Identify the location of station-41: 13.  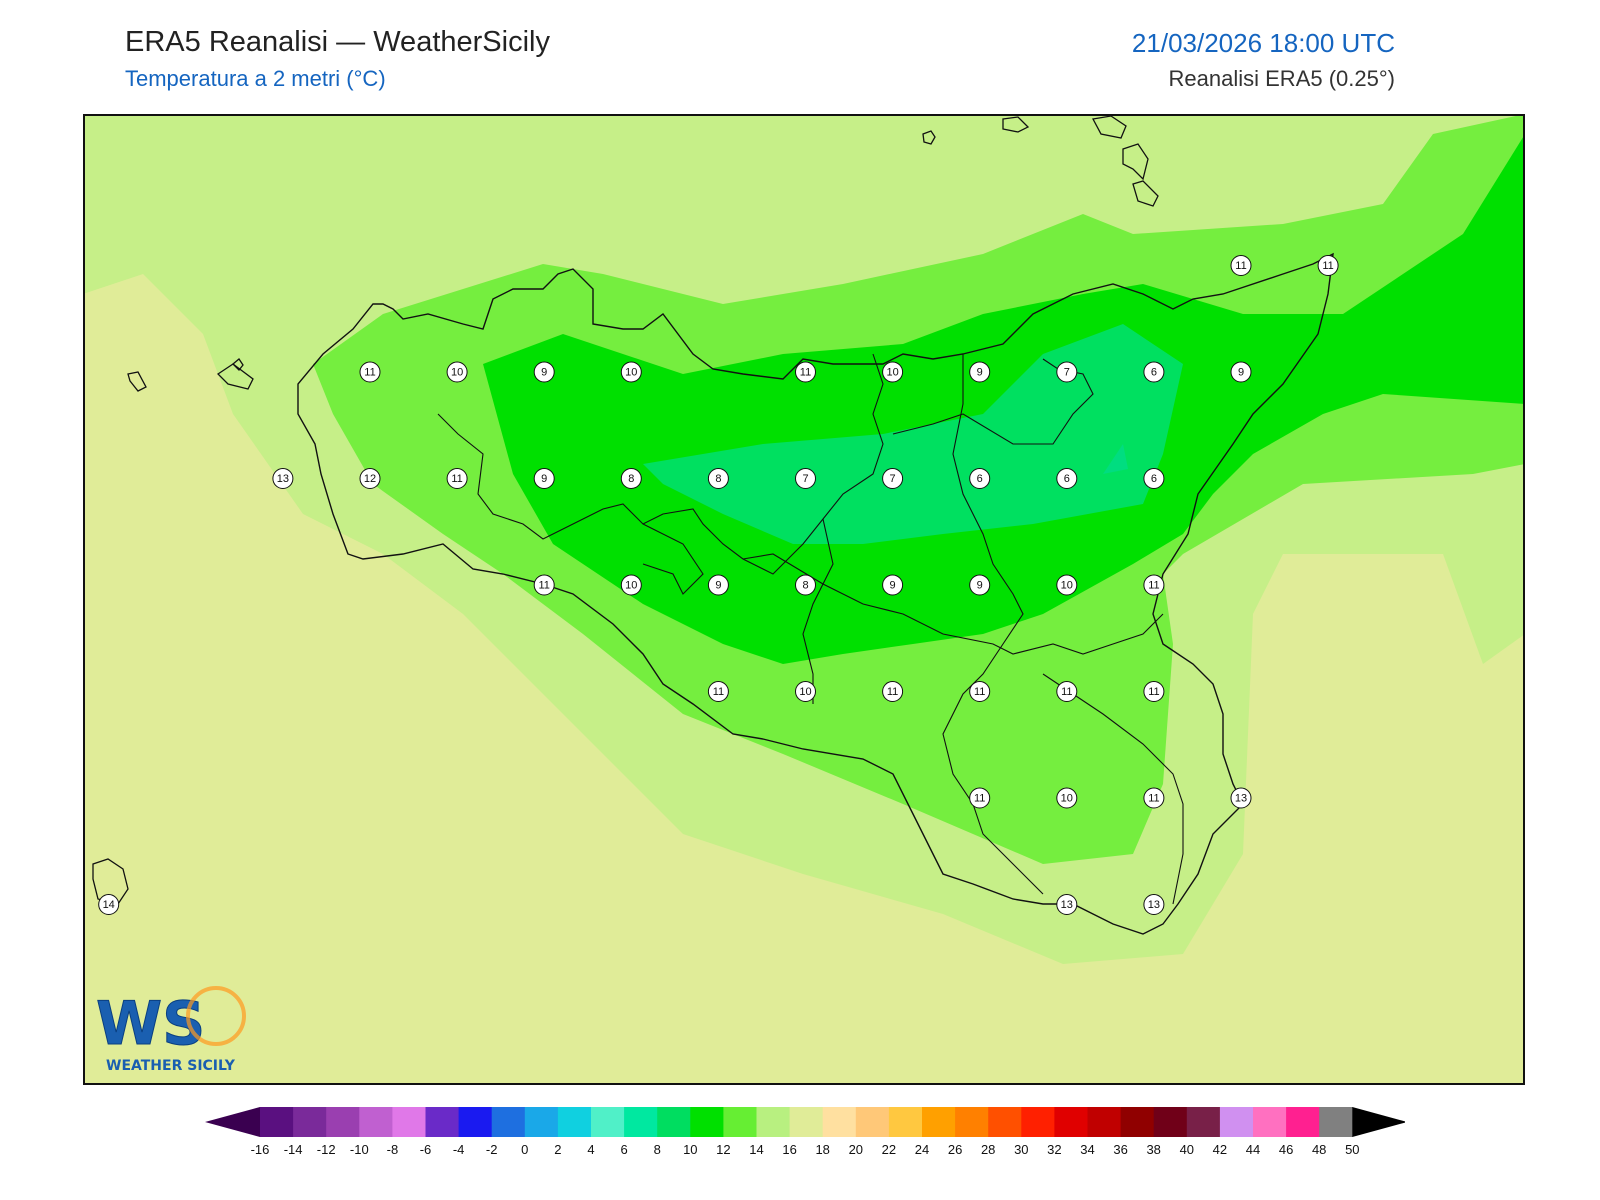
(1067, 904).